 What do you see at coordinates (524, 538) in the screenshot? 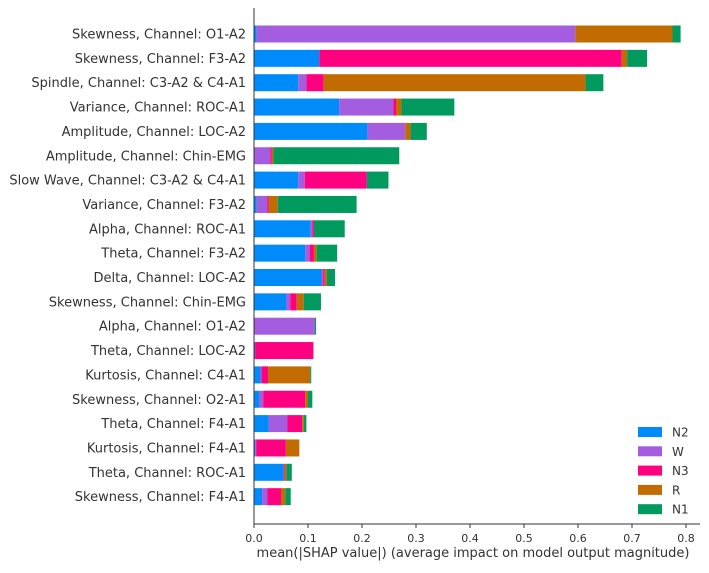
I see `x-tick-label: 0.5` at bounding box center [524, 538].